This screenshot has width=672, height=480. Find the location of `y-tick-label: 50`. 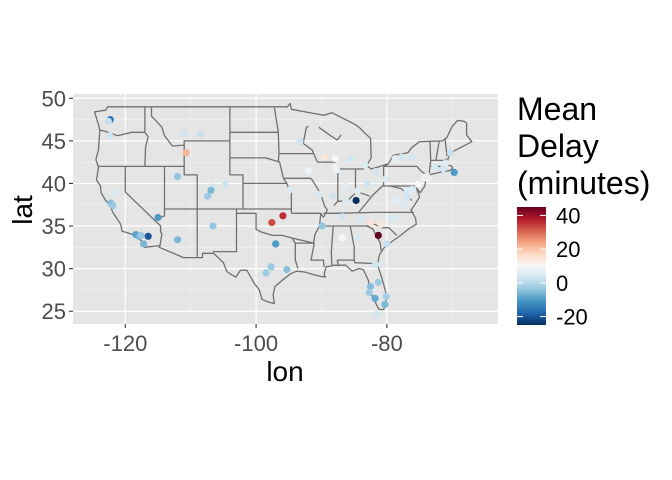

y-tick-label: 50 is located at coordinates (54, 98).